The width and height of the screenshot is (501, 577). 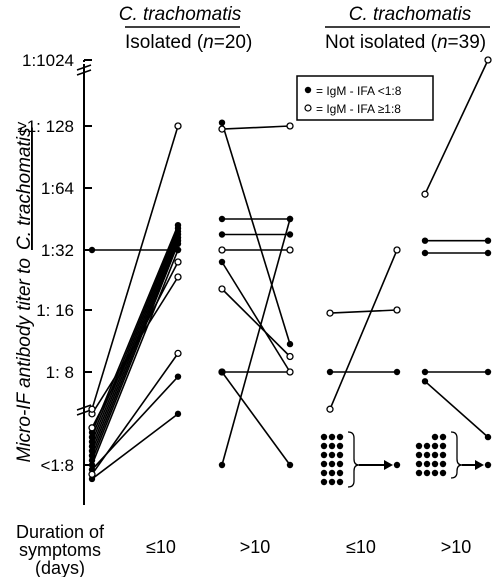 What do you see at coordinates (54, 278) in the screenshot?
I see `y-axis: <1:8 1: 8 1: 16 1:32 1:64 ≥1: 128 1:1024` at bounding box center [54, 278].